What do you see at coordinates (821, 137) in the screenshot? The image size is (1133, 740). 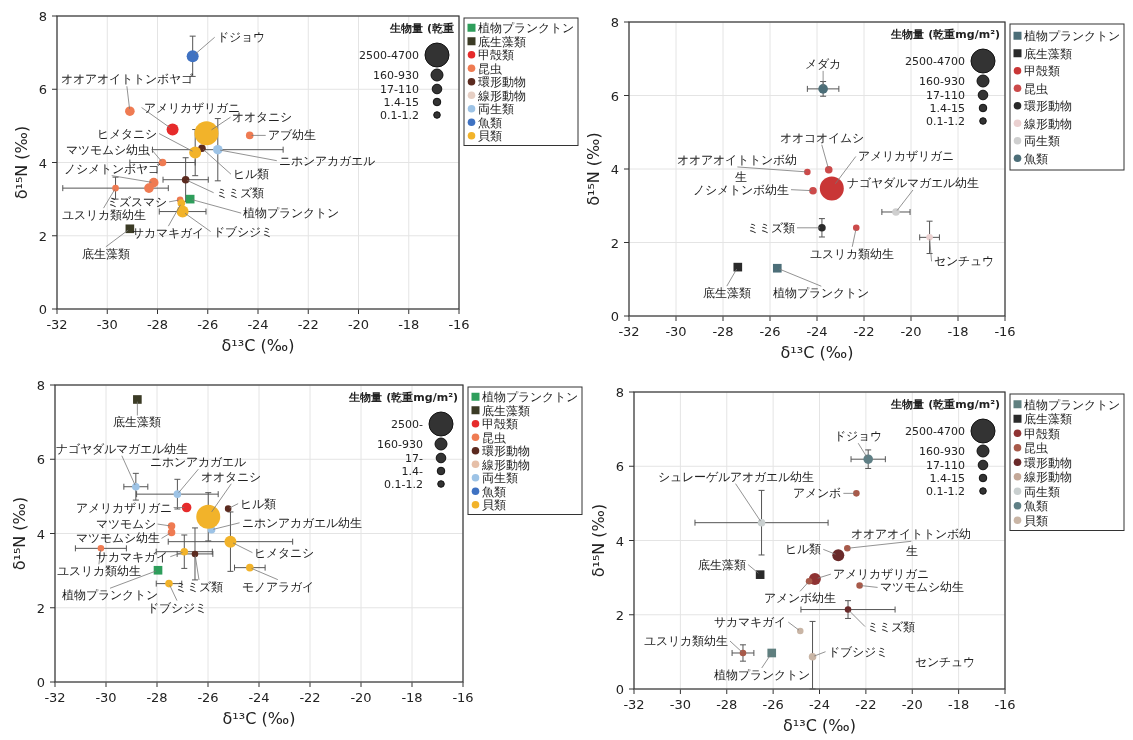 I see `annotation: オオコオイムシ` at bounding box center [821, 137].